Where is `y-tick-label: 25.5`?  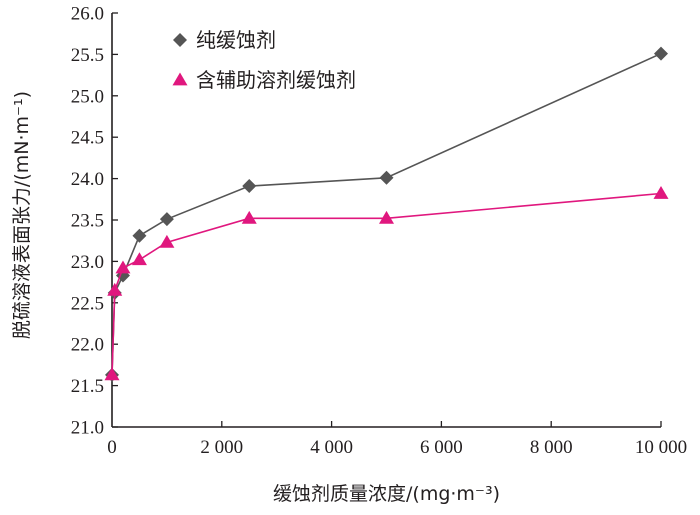
y-tick-label: 25.5 is located at coordinates (87, 55).